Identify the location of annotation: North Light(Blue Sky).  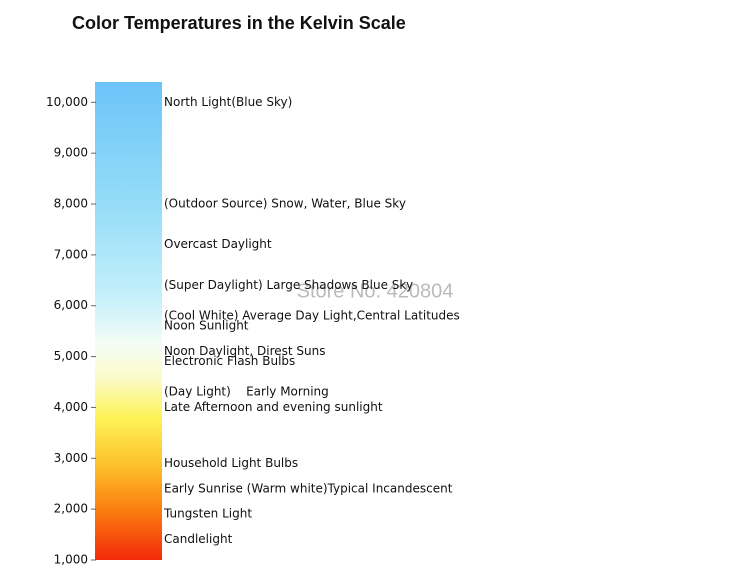
(228, 102).